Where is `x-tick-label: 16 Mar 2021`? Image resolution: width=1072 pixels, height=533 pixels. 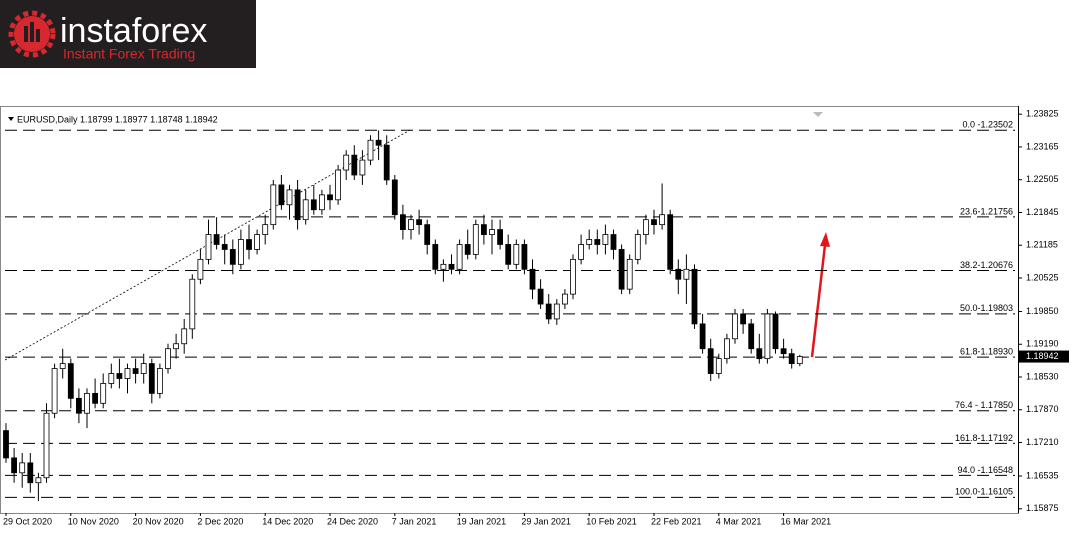 x-tick-label: 16 Mar 2021 is located at coordinates (806, 521).